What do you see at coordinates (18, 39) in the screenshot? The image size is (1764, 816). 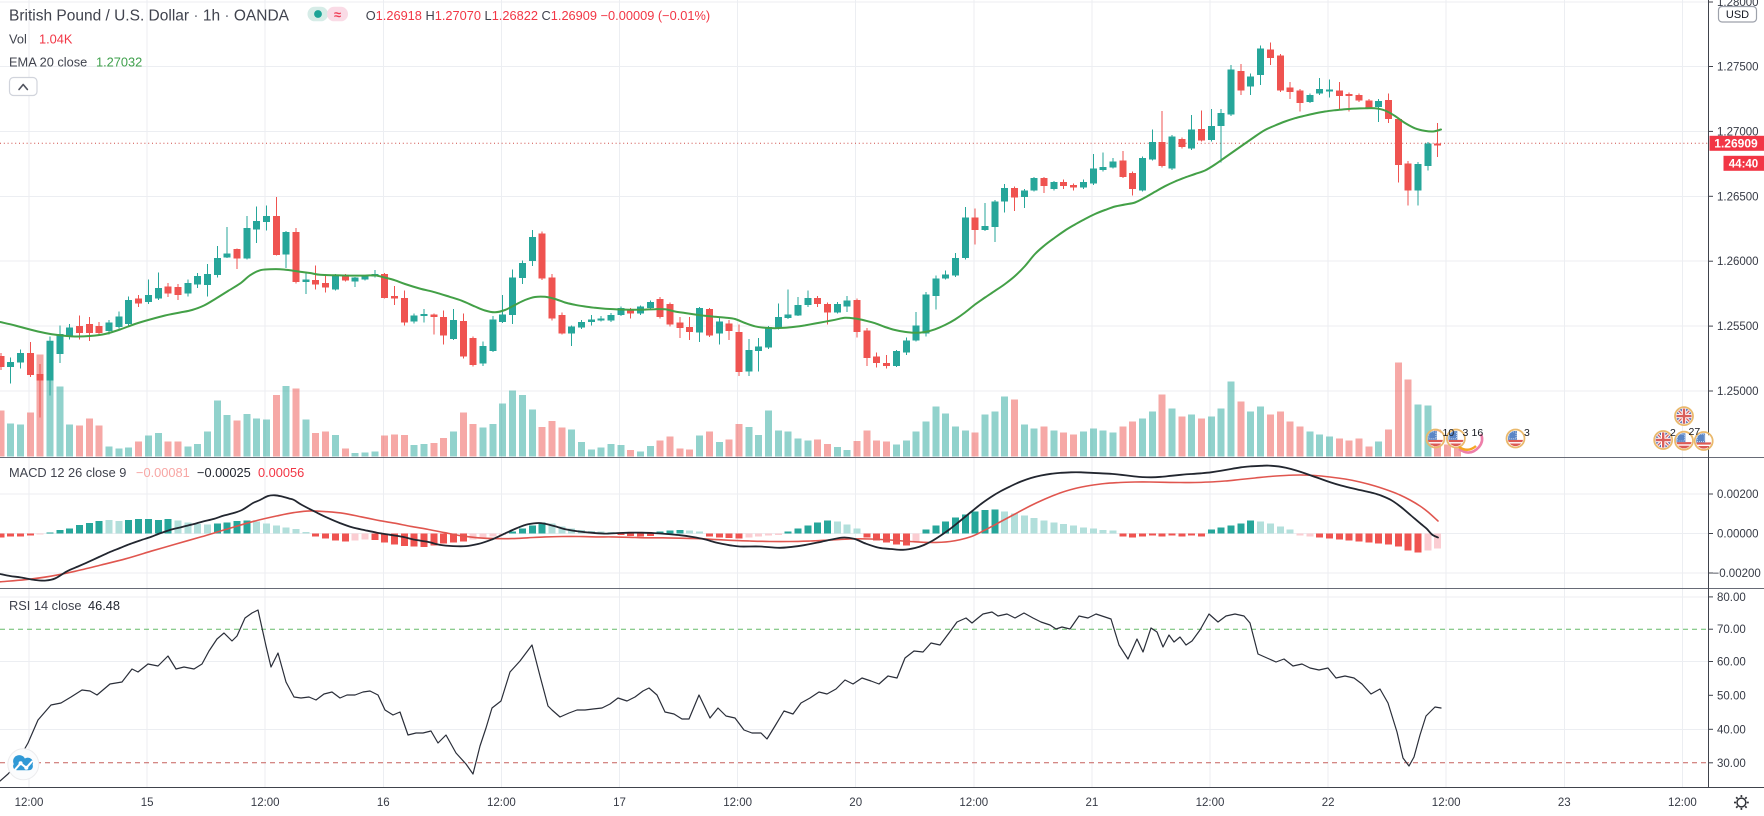 I see `svg-text: Vol` at bounding box center [18, 39].